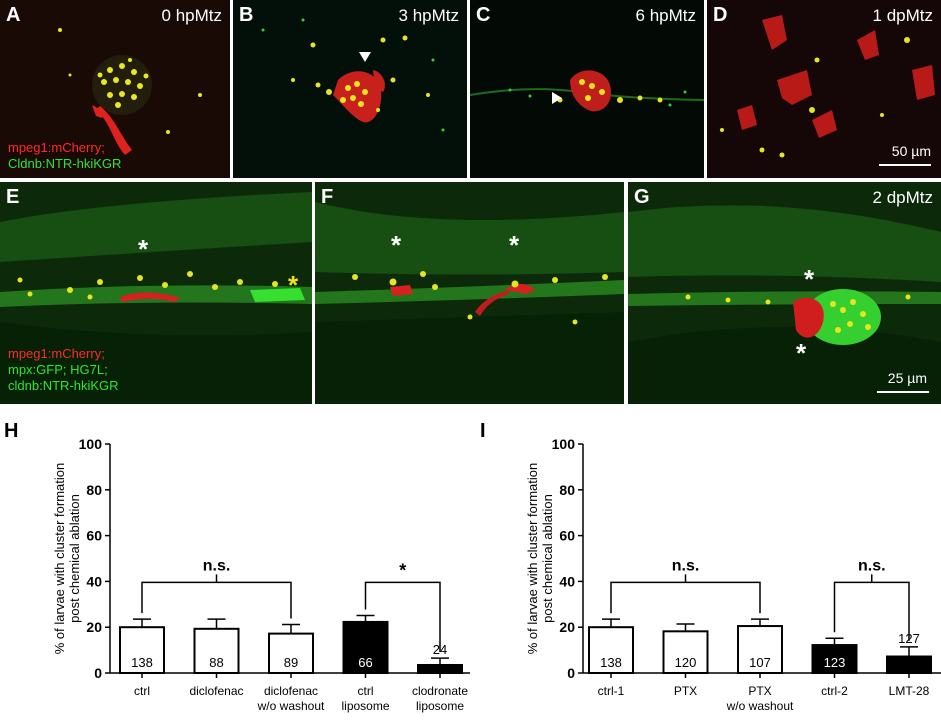  What do you see at coordinates (483, 431) in the screenshot?
I see `panel-label-i: I` at bounding box center [483, 431].